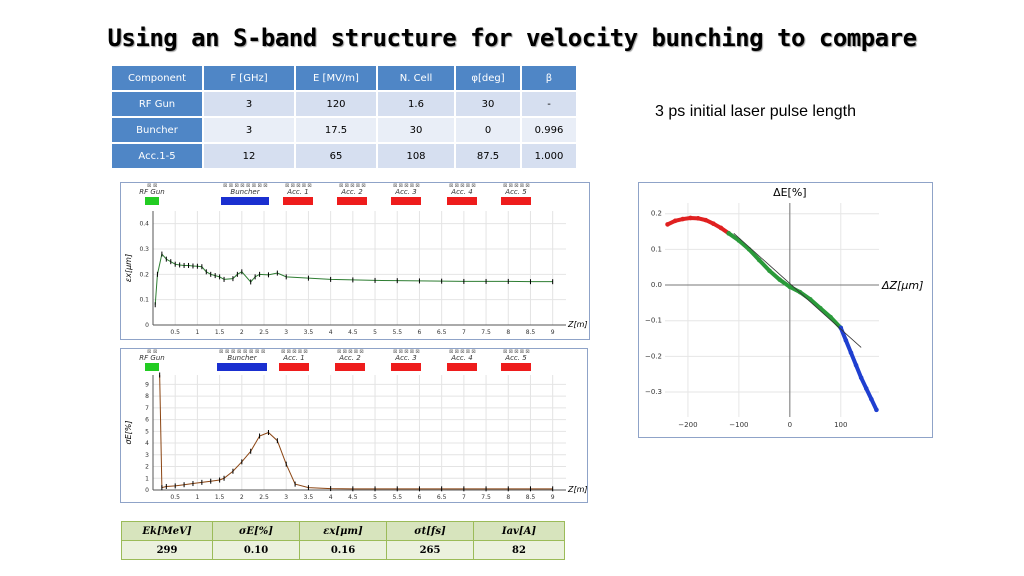 The width and height of the screenshot is (1024, 576). I want to click on x-tick-label: 0, so click(790, 425).